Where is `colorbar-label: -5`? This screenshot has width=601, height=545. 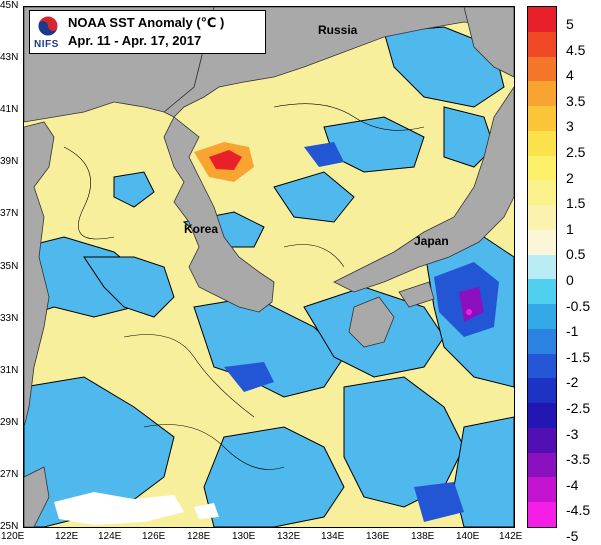
colorbar-label: -5 is located at coordinates (572, 536).